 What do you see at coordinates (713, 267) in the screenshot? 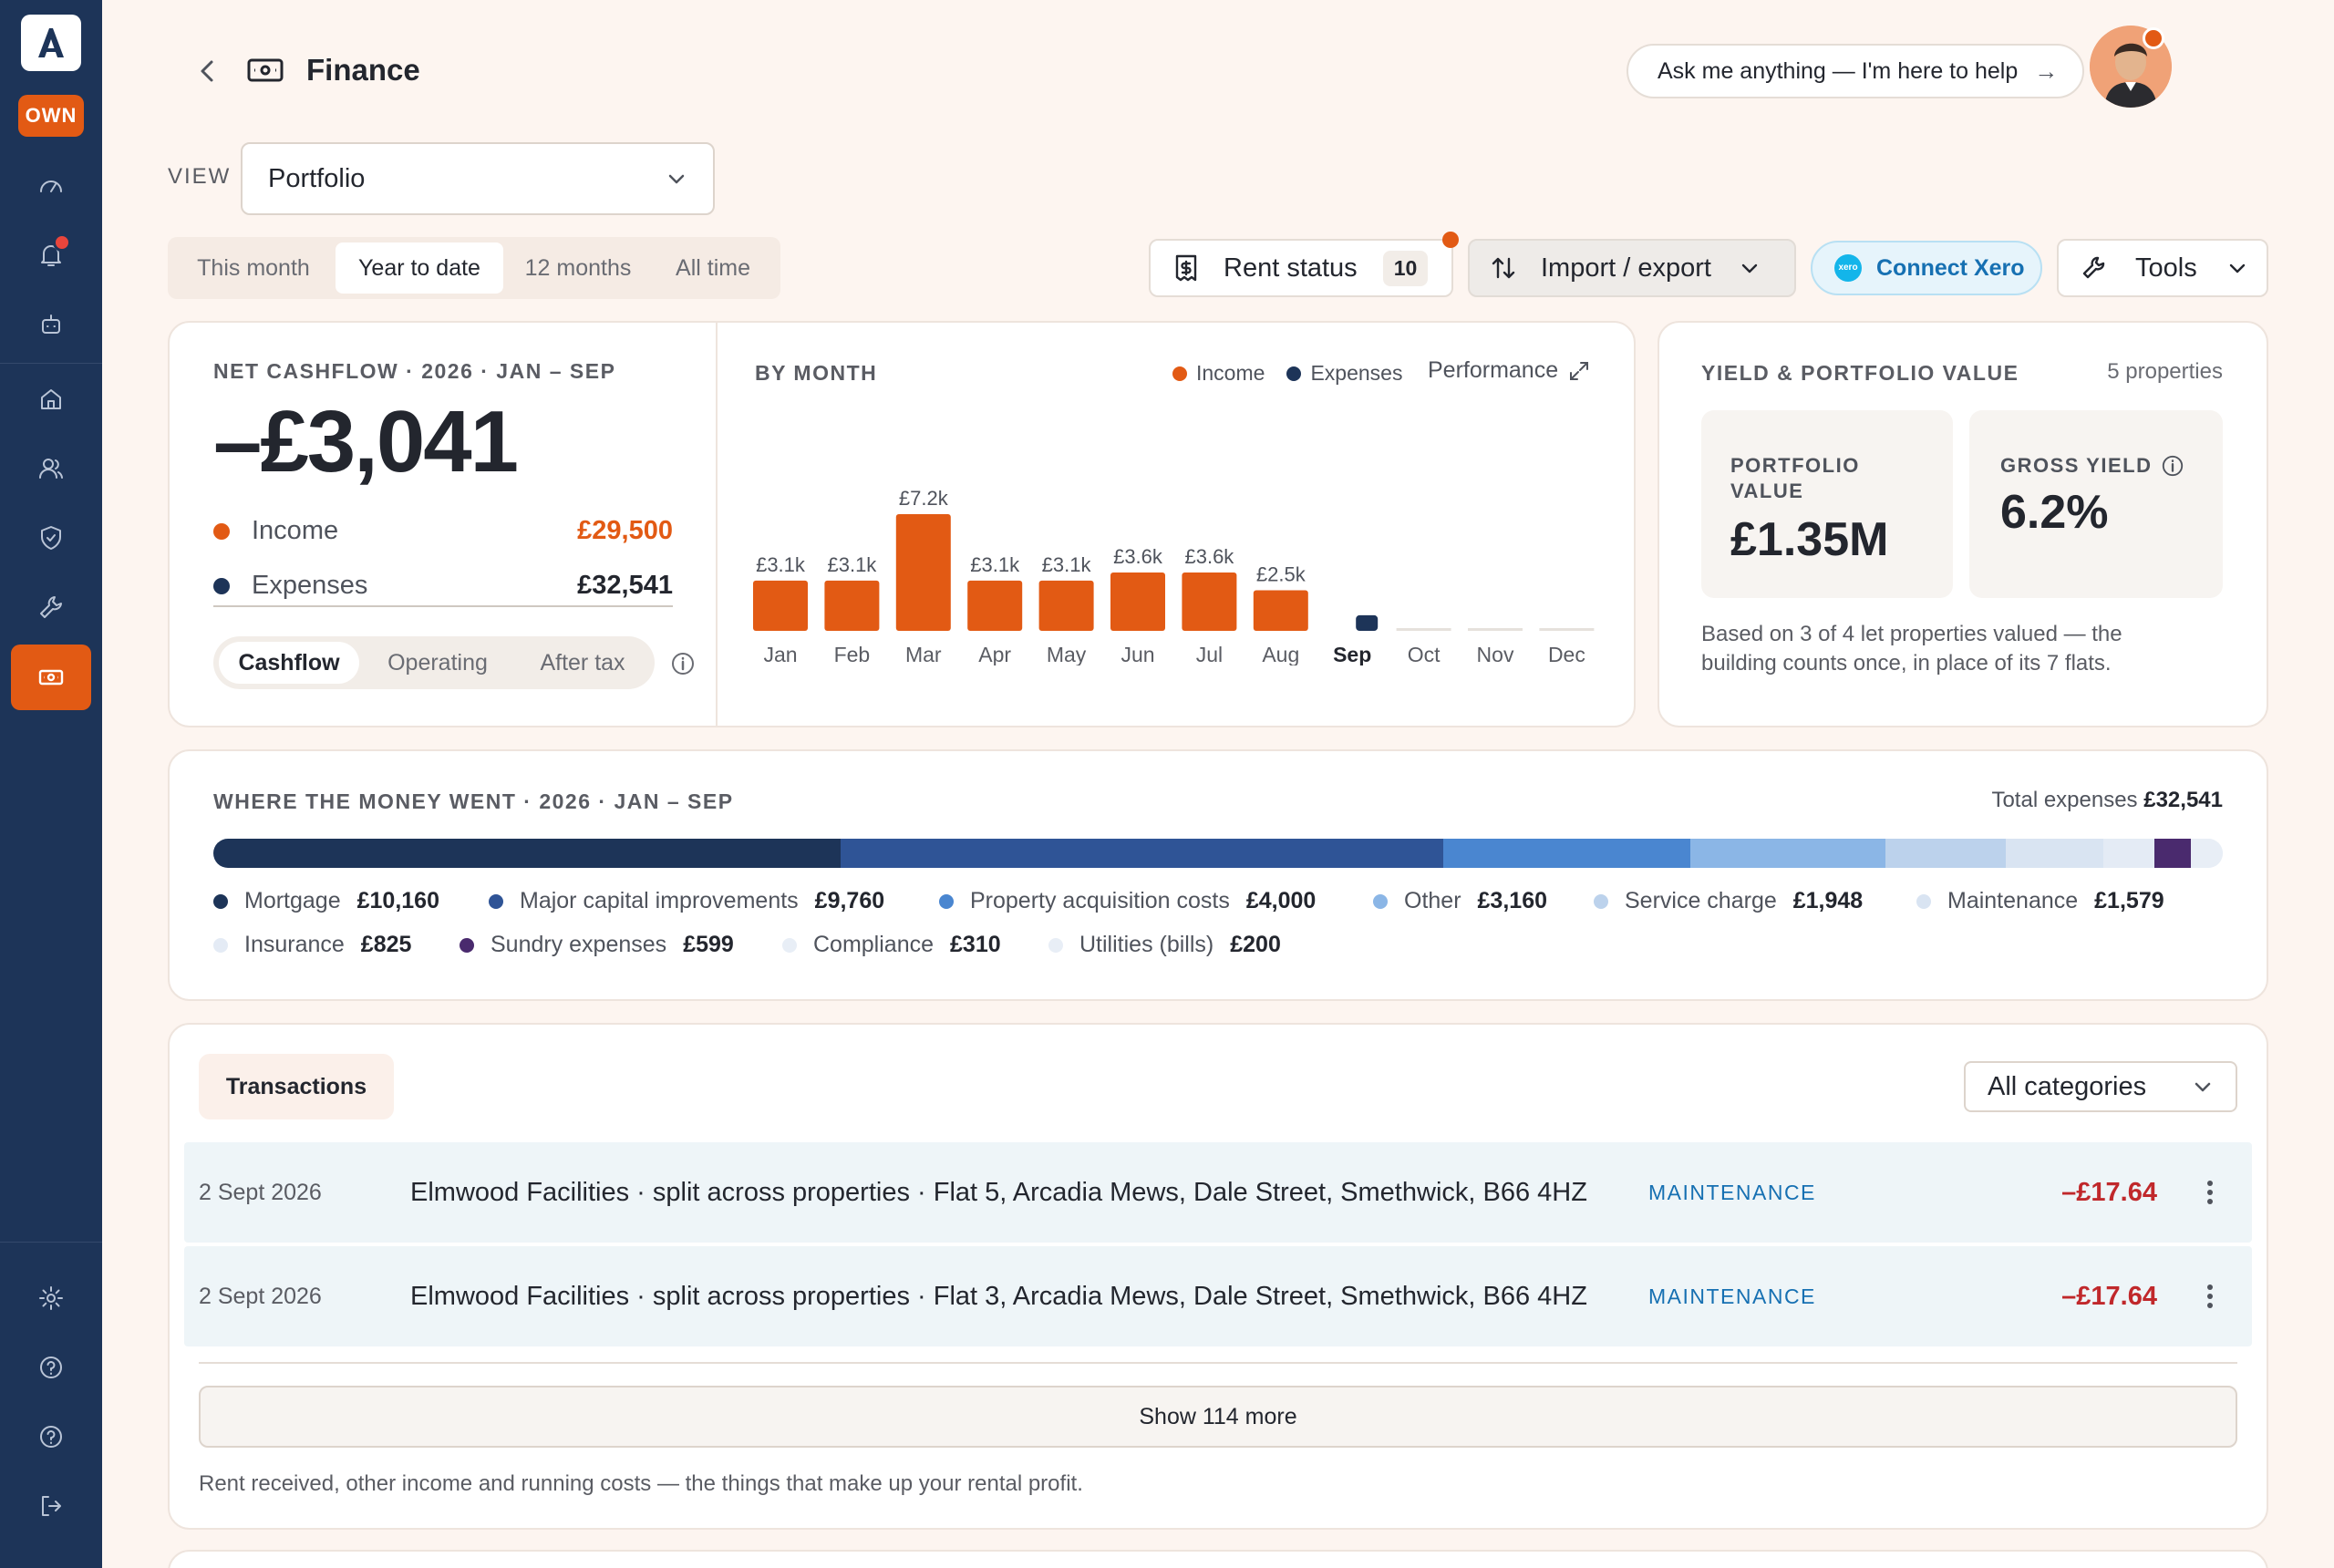
I see `period-all-time: All time` at bounding box center [713, 267].